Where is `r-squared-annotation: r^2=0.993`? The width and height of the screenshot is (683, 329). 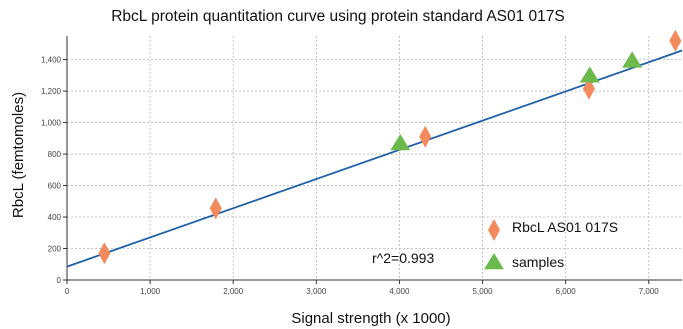 r-squared-annotation: r^2=0.993 is located at coordinates (403, 258).